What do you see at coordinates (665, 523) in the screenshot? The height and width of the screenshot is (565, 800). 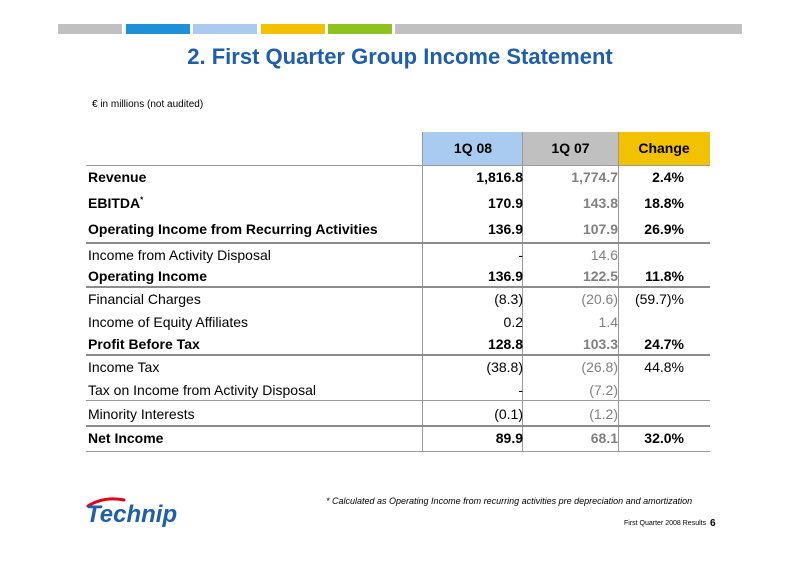 I see `footer-text: First Quarter 2008 Results` at bounding box center [665, 523].